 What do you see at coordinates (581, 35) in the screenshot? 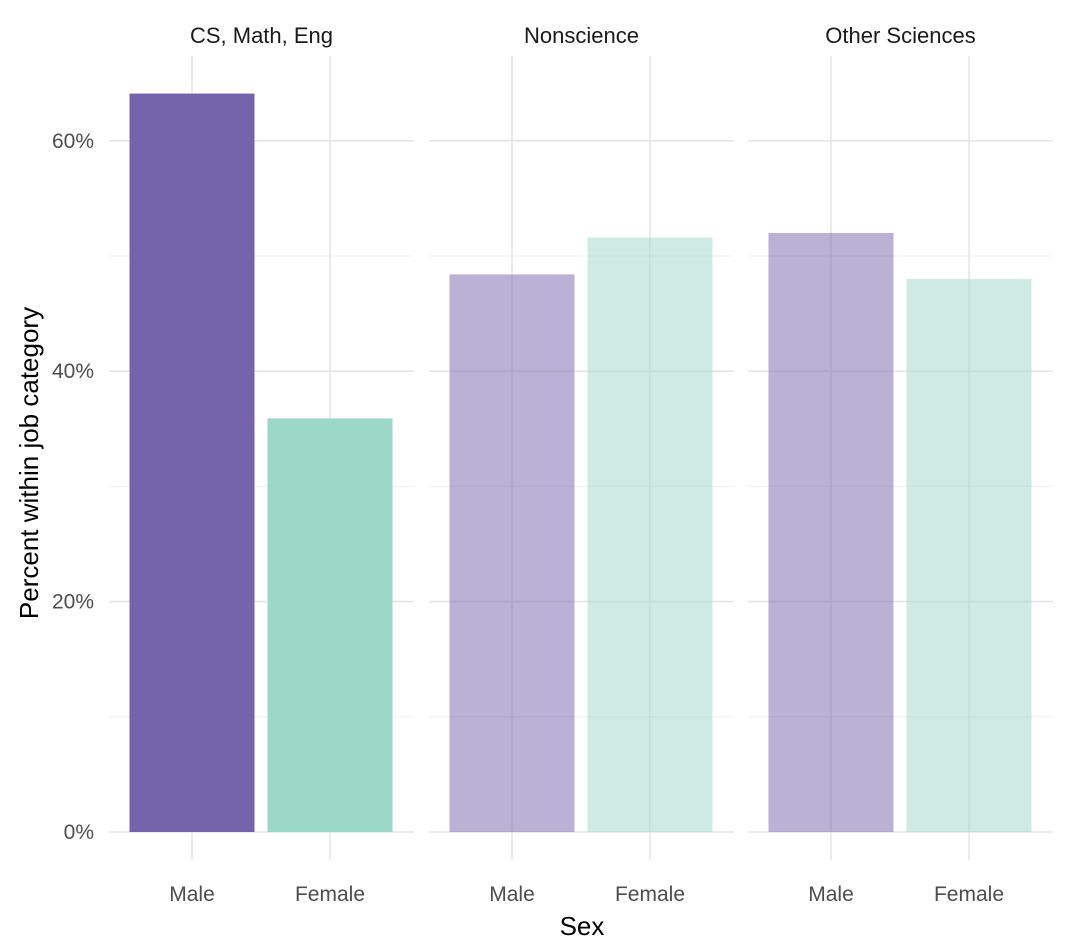
I see `facet-title: Nonscience` at bounding box center [581, 35].